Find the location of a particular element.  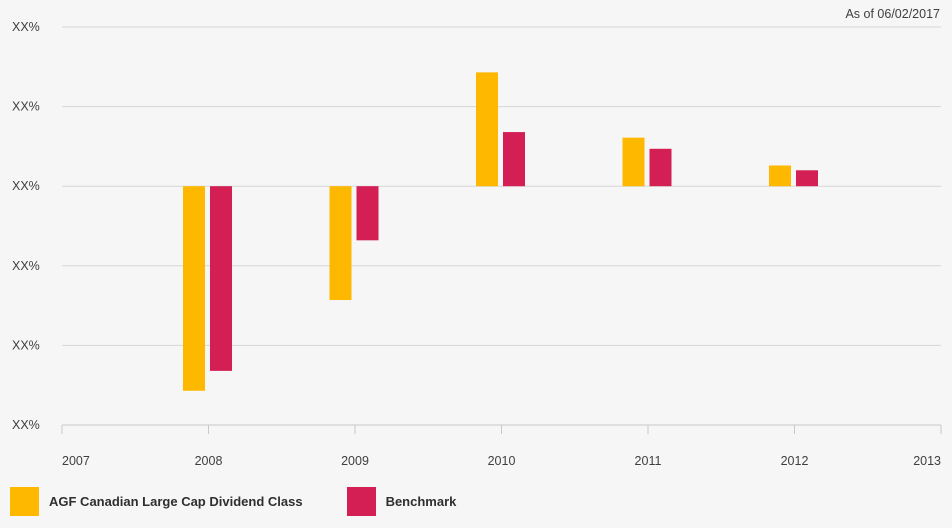

legend-label-benchmark: Benchmark is located at coordinates (421, 501).